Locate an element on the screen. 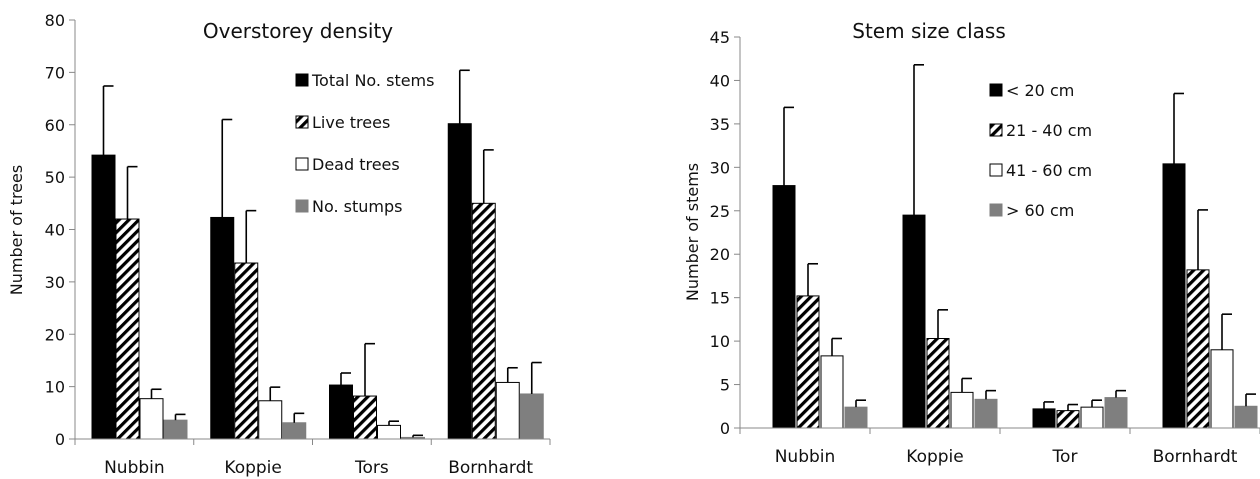  chart-title: Stem size class is located at coordinates (928, 31).